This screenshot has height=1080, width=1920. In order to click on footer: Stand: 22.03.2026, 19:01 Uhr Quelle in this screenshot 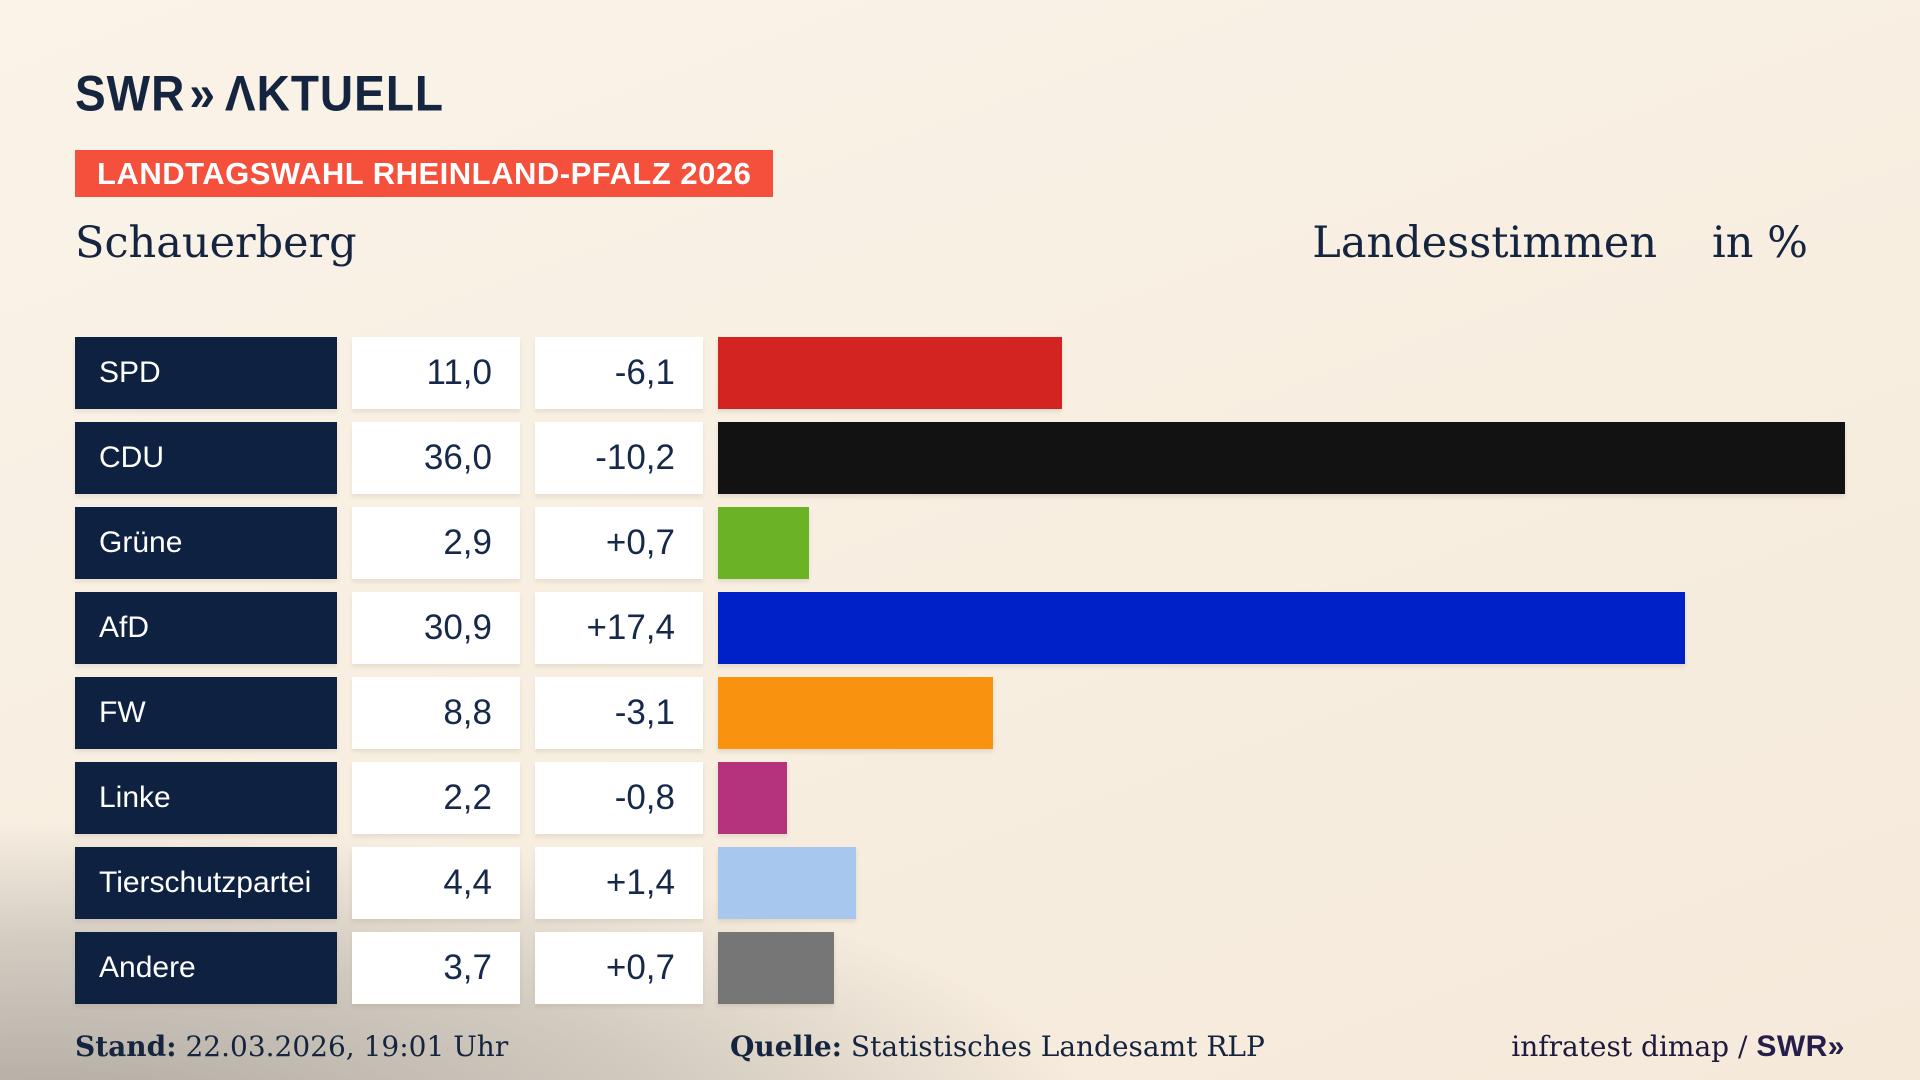, I will do `click(960, 1051)`.